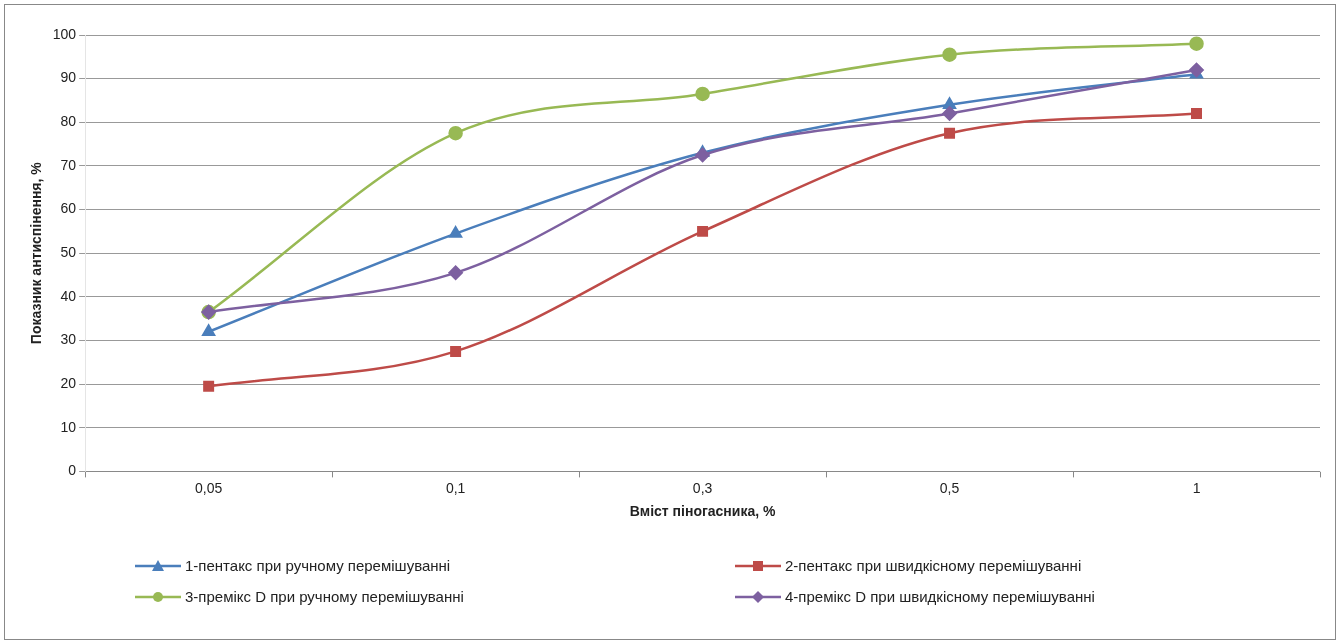  Describe the element at coordinates (68, 382) in the screenshot. I see `y-tick-label: 20` at that location.